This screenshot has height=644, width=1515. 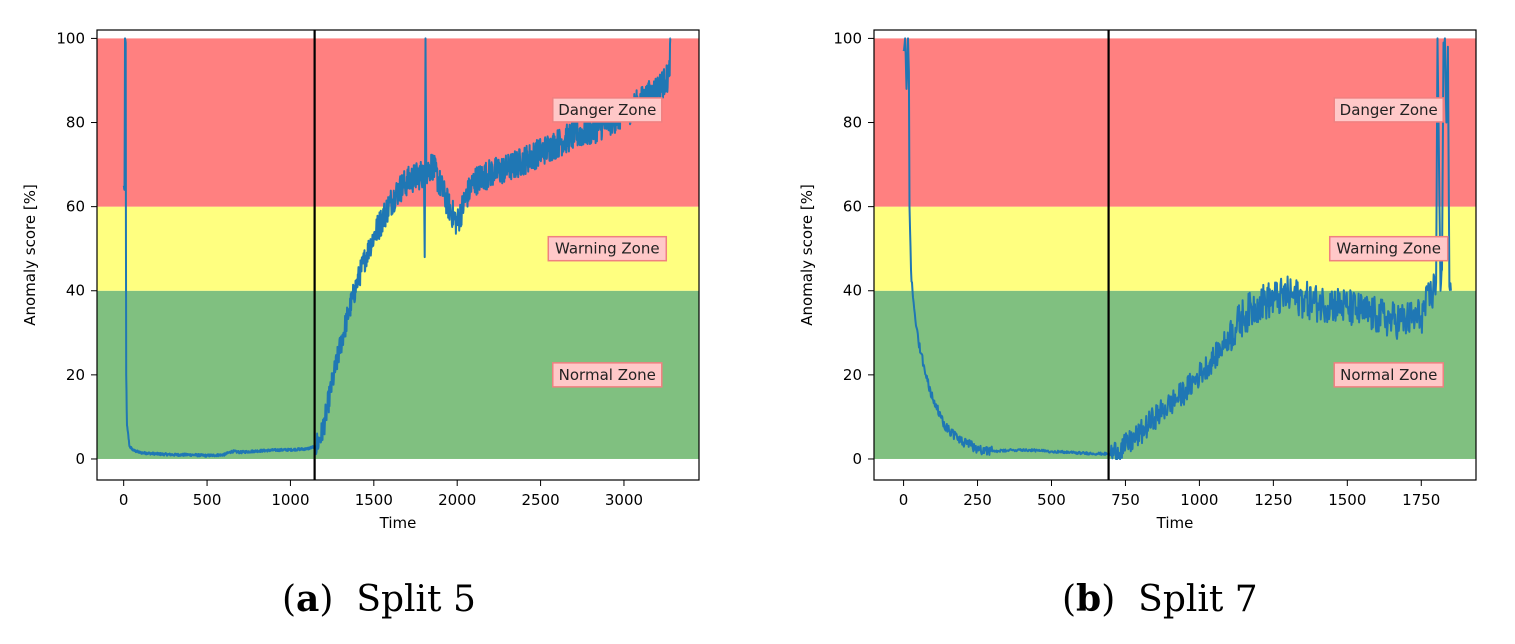 What do you see at coordinates (977, 500) in the screenshot?
I see `x-tick-label: 250` at bounding box center [977, 500].